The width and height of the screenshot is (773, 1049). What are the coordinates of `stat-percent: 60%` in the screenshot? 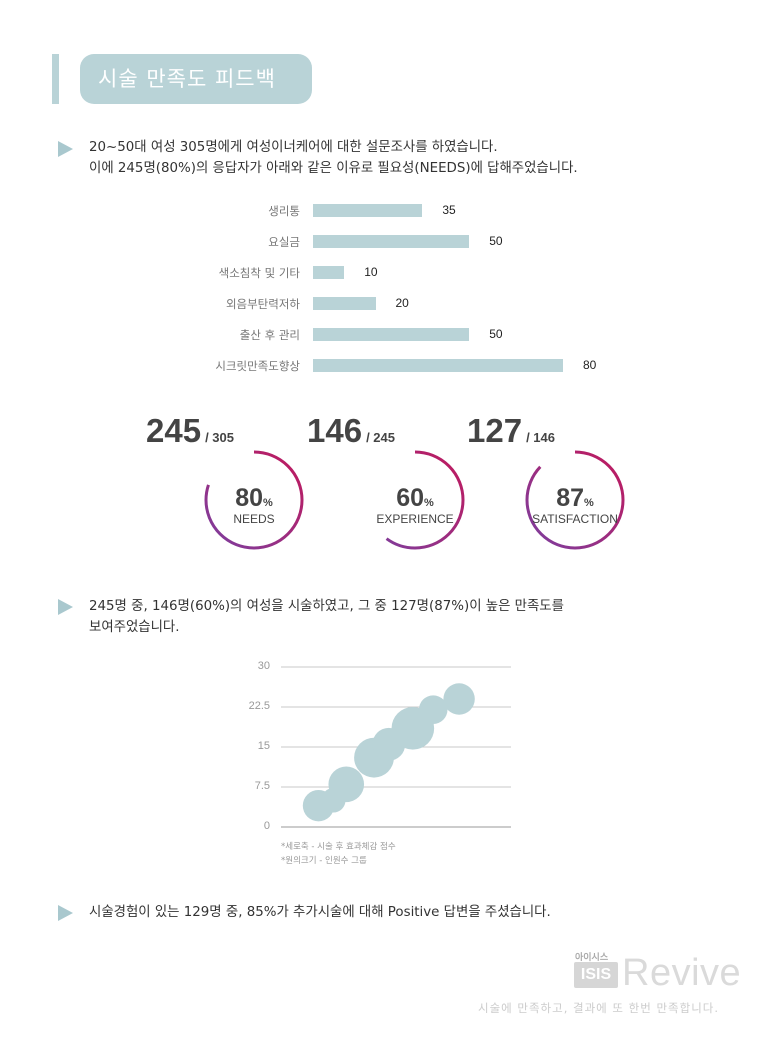 It's located at (415, 498).